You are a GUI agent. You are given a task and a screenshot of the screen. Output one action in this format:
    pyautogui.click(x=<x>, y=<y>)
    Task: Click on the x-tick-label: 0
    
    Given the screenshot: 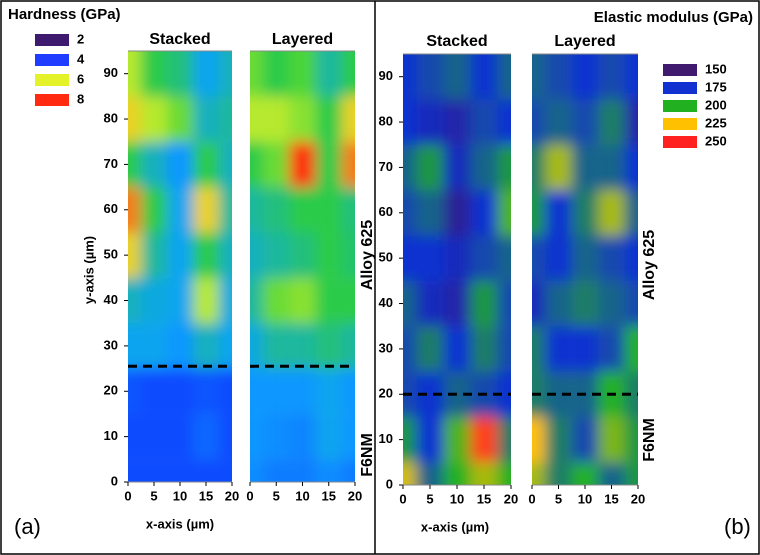 What is the action you would take?
    pyautogui.click(x=127, y=495)
    